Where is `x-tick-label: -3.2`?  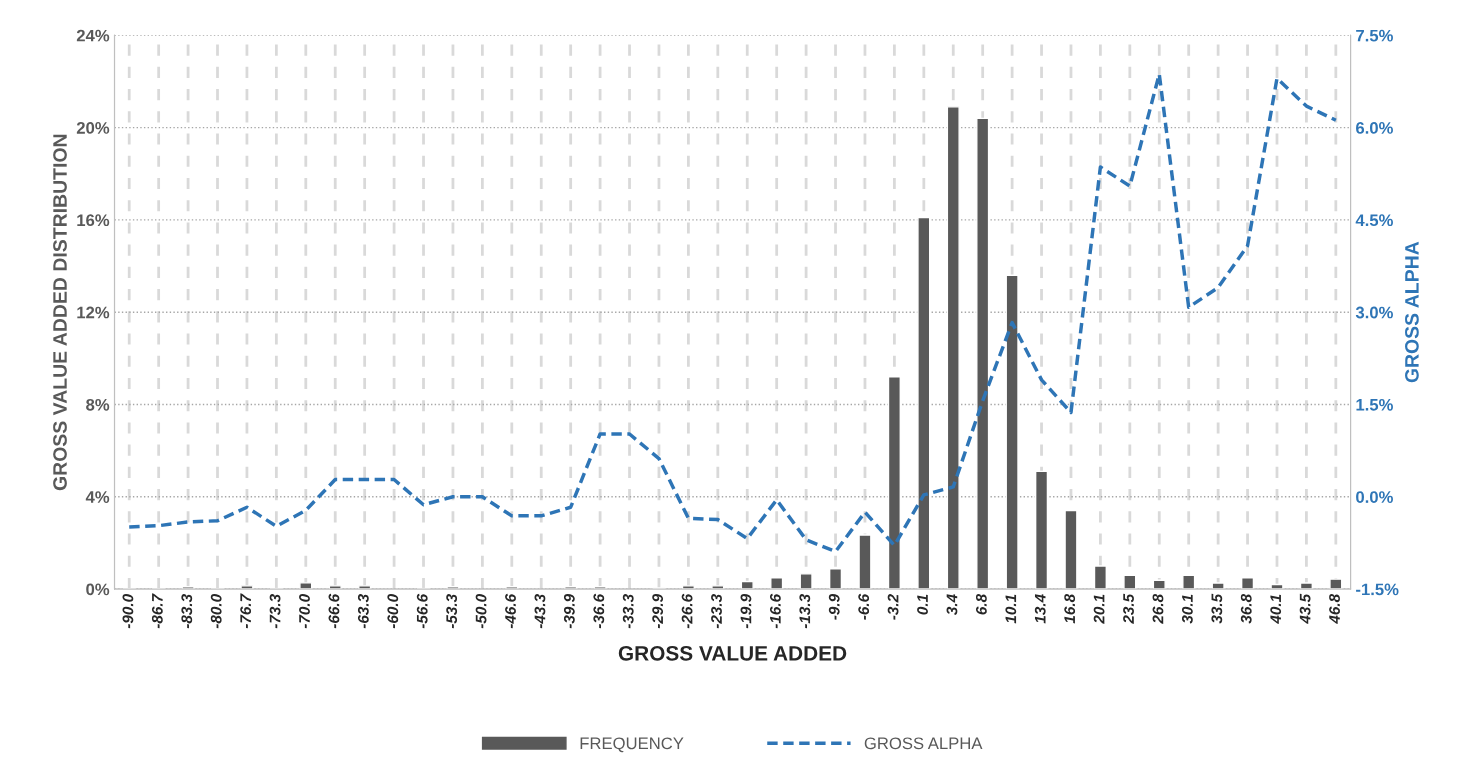 x-tick-label: -3.2 is located at coordinates (893, 607).